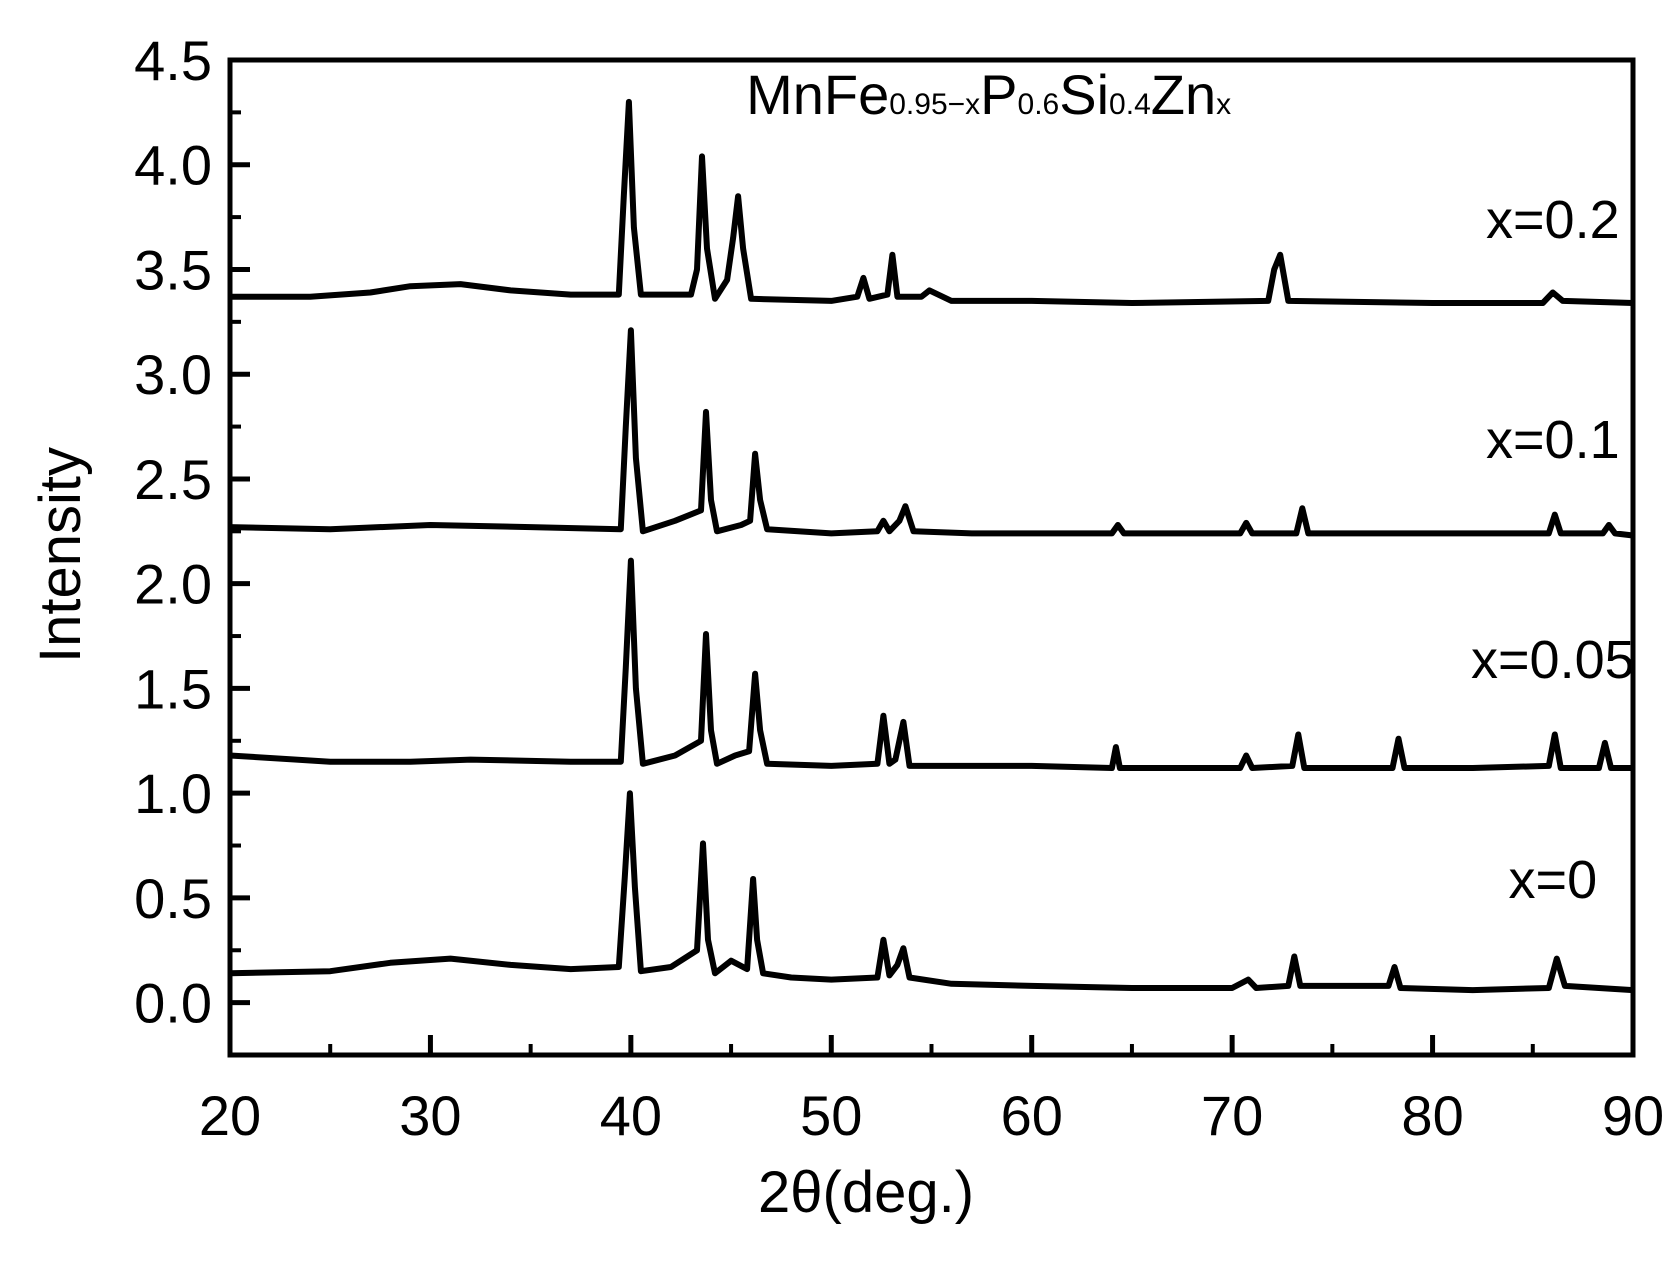 The height and width of the screenshot is (1283, 1673). What do you see at coordinates (1553, 660) in the screenshot?
I see `series-label: x=0.05` at bounding box center [1553, 660].